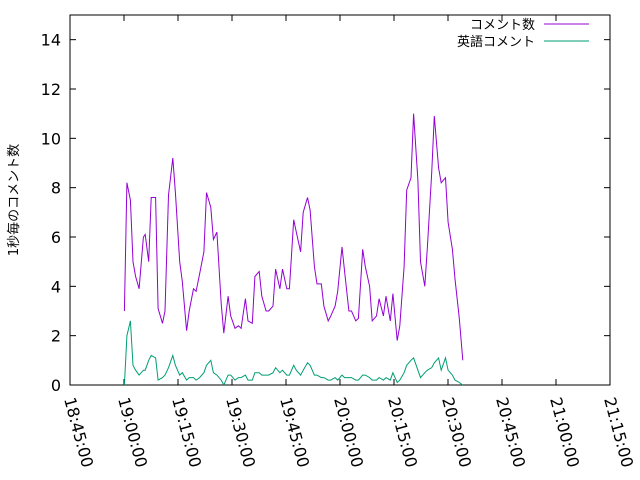 This screenshot has height=480, width=640. What do you see at coordinates (56, 237) in the screenshot?
I see `y-tick-label: 6` at bounding box center [56, 237].